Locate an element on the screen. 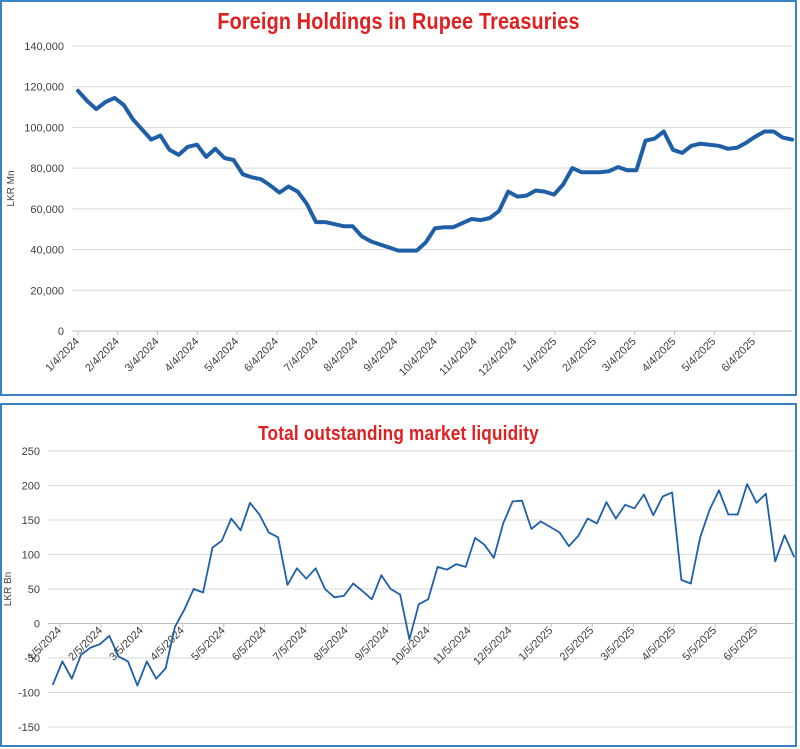 This screenshot has height=749, width=800. x-tick-label: 3/4/2025 is located at coordinates (619, 355).